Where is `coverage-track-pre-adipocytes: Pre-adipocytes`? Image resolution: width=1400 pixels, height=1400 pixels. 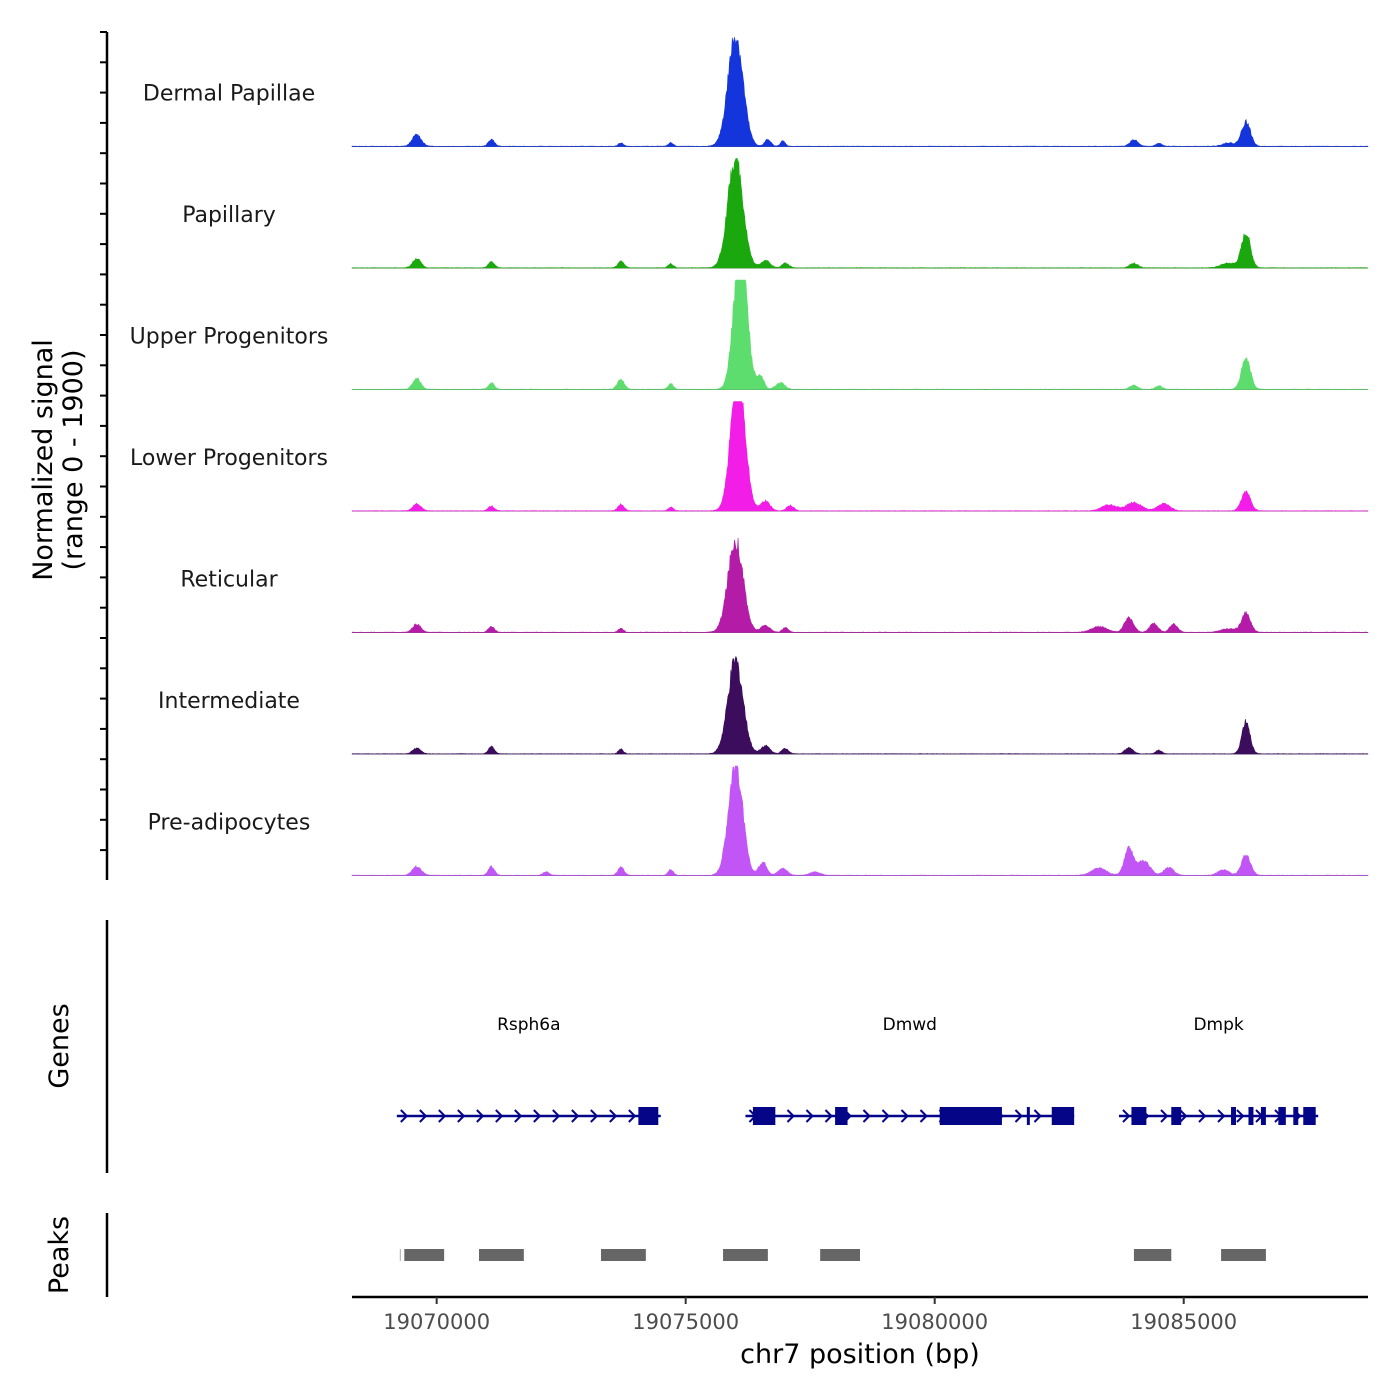
coverage-track-pre-adipocytes: Pre-adipocytes is located at coordinates (758, 820).